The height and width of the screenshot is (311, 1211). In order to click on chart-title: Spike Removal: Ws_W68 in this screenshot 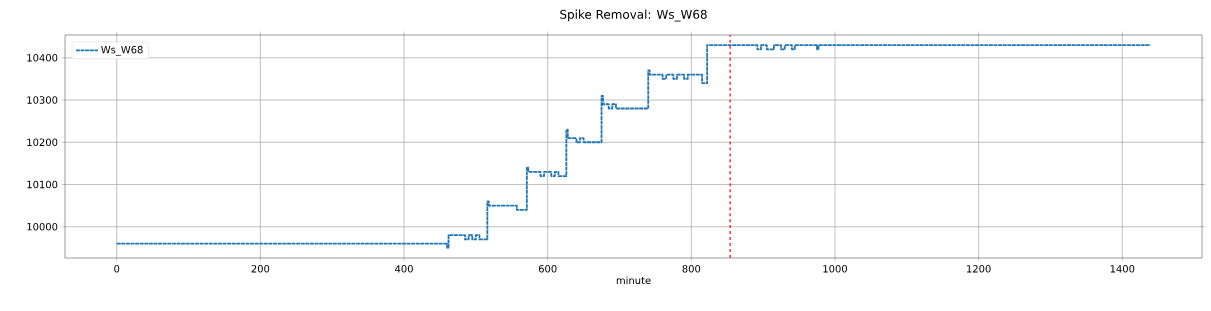, I will do `click(633, 15)`.